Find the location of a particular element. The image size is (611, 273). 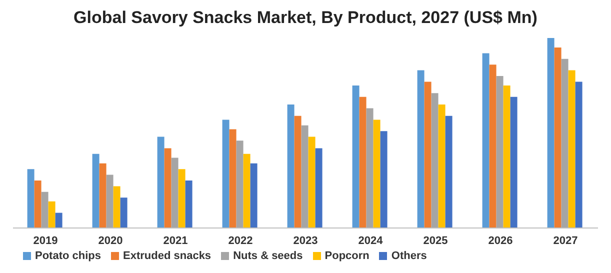

x-tick-label: 2023 is located at coordinates (305, 240).